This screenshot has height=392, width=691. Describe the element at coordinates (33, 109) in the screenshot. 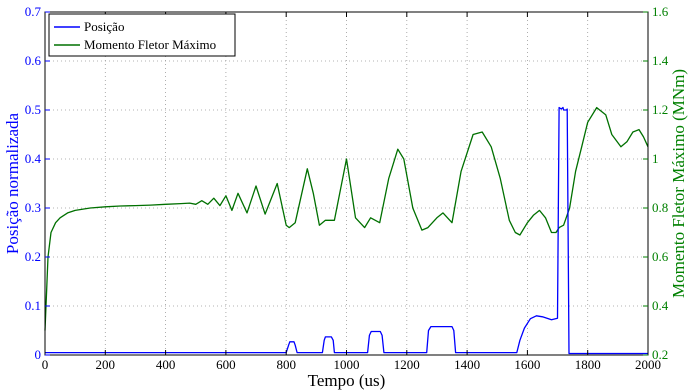

I see `left-y-tick-label: 0.5` at that location.